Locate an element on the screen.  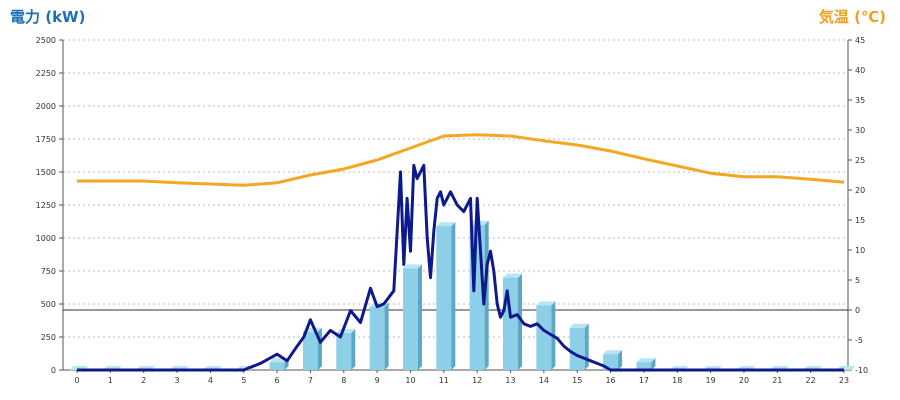
left-tick-label: 2000 is located at coordinates (46, 106).